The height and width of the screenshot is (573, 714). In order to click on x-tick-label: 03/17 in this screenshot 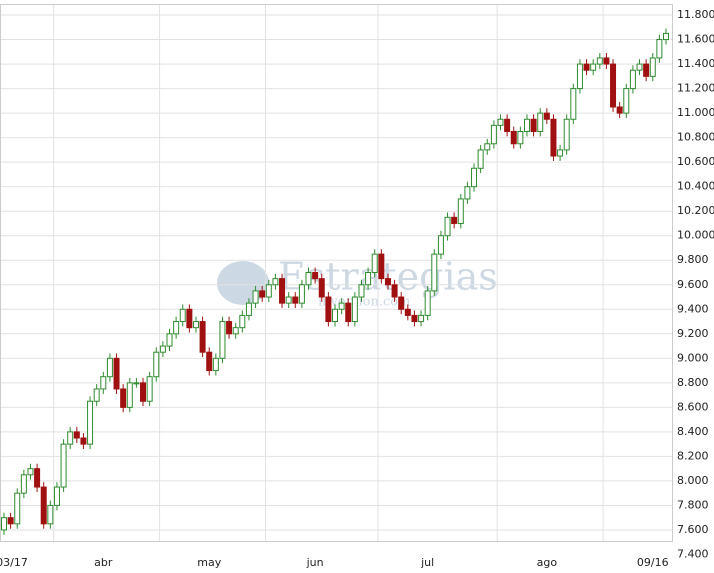, I will do `click(14, 562)`.